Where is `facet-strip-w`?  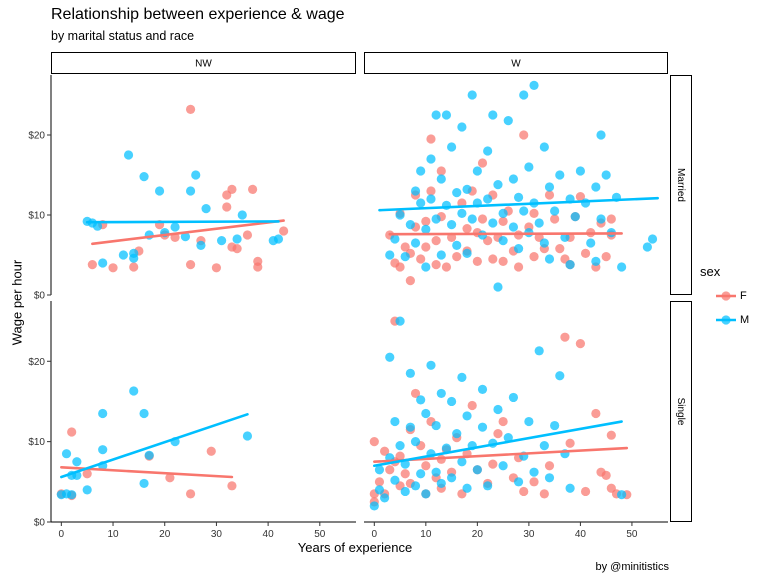
facet-strip-w is located at coordinates (516, 63).